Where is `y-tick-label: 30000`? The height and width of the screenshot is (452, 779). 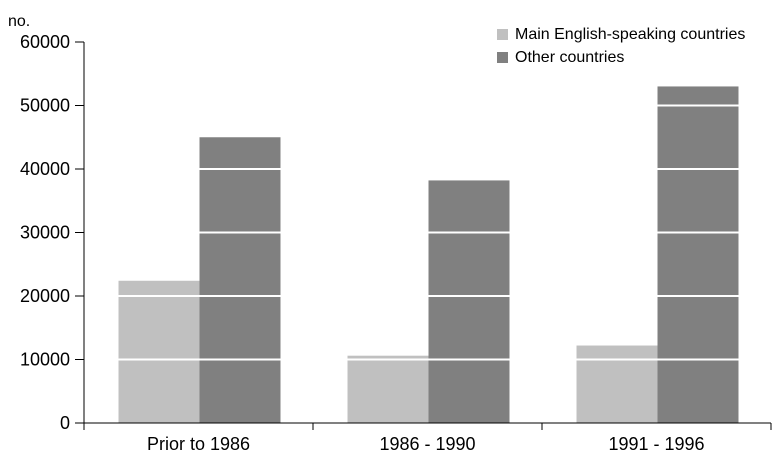 y-tick-label: 30000 is located at coordinates (45, 233).